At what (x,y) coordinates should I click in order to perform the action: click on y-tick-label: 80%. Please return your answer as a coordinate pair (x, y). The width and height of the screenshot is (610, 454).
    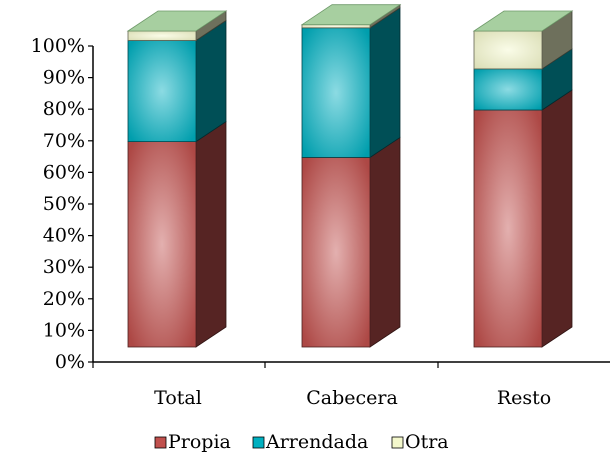
    Looking at the image, I should click on (64, 109).